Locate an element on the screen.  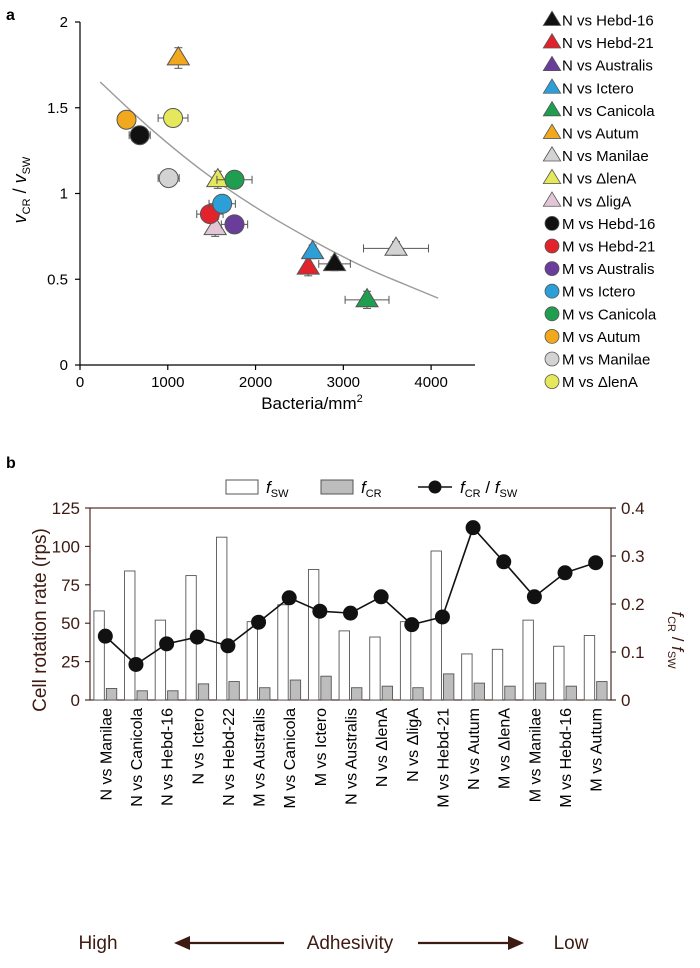
y-tick-label: 1.5 is located at coordinates (57, 108).